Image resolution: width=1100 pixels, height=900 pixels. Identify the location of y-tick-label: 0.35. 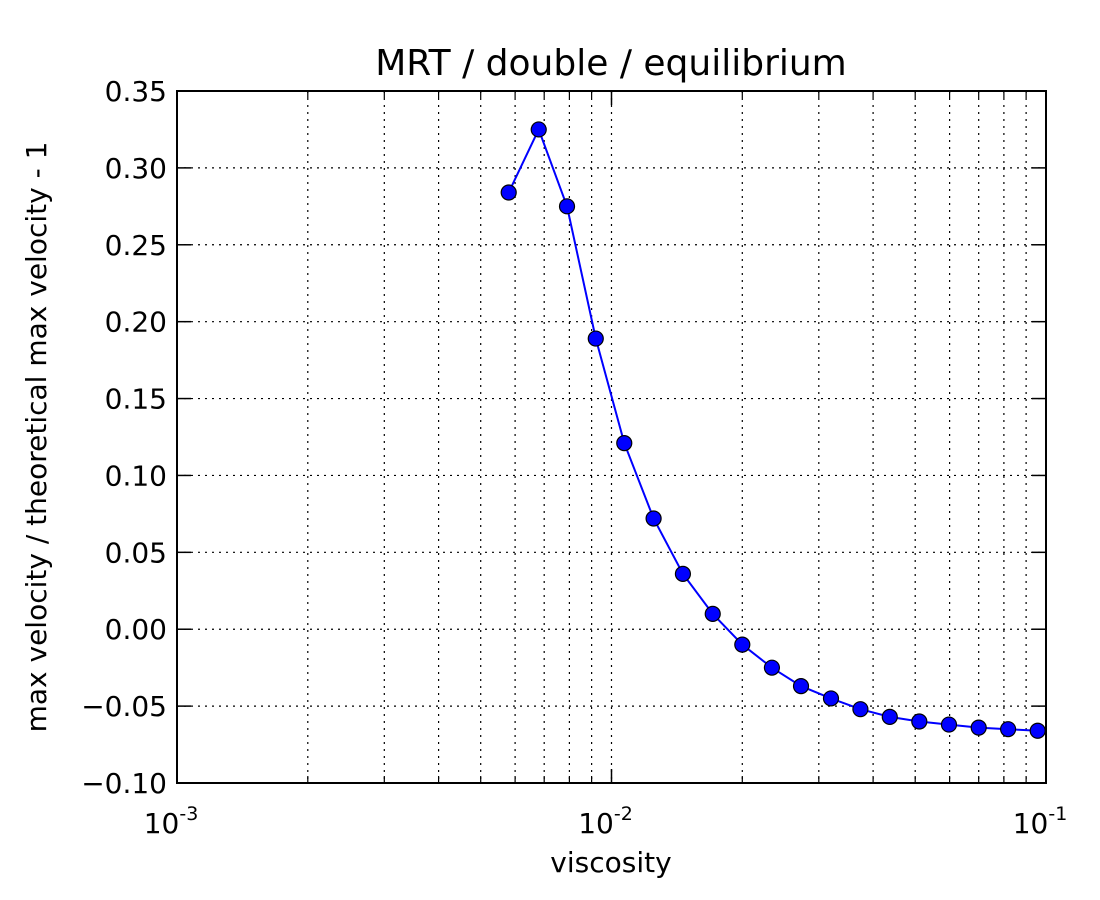
(136, 91).